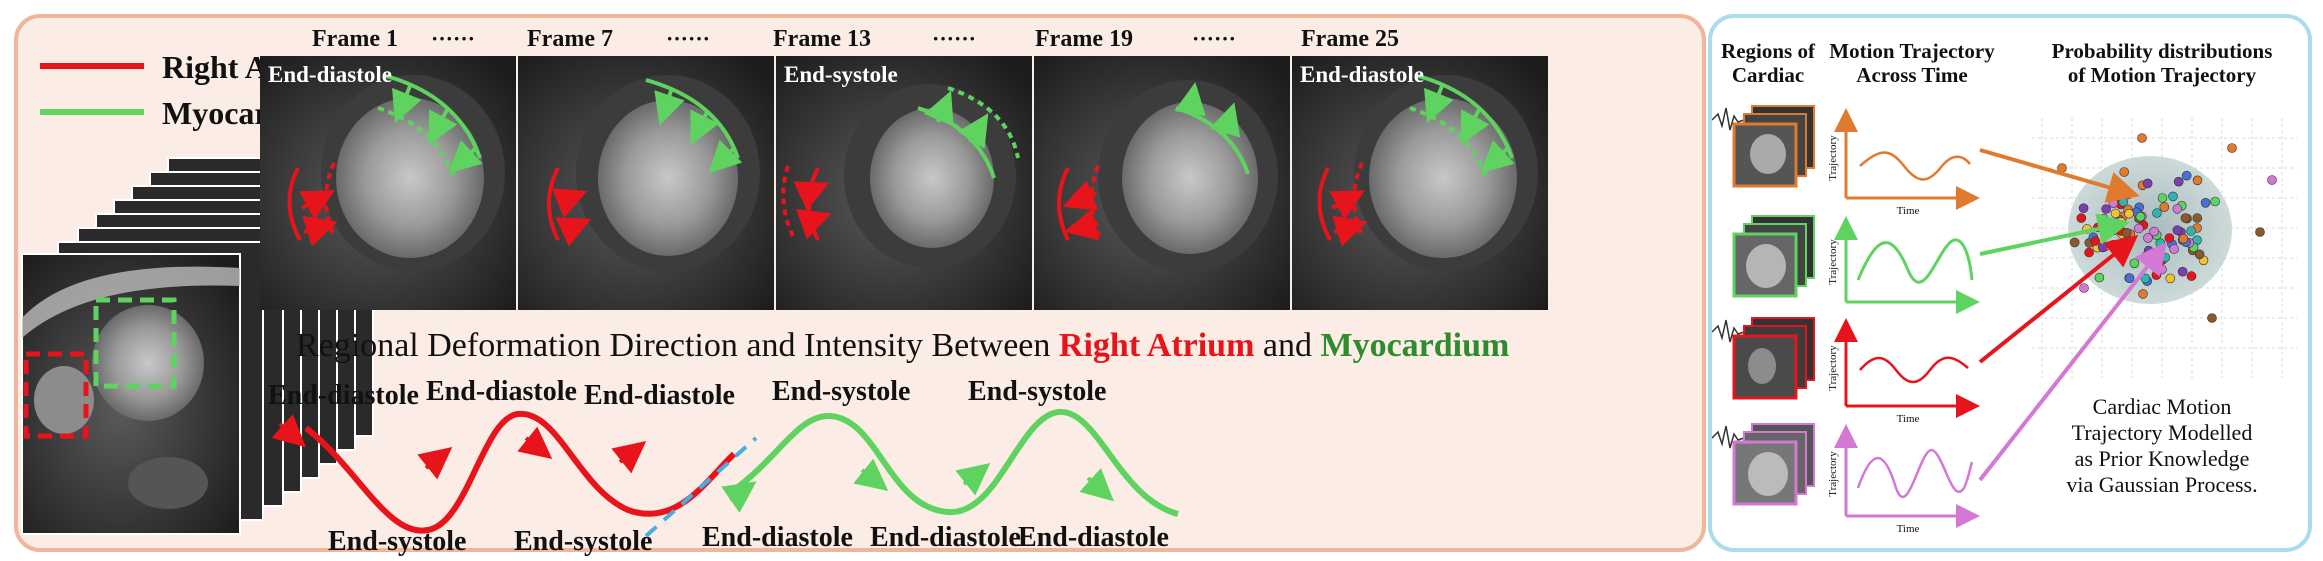 This screenshot has height=561, width=2323. What do you see at coordinates (2059, 175) in the screenshot?
I see `link-arrow-orange` at bounding box center [2059, 175].